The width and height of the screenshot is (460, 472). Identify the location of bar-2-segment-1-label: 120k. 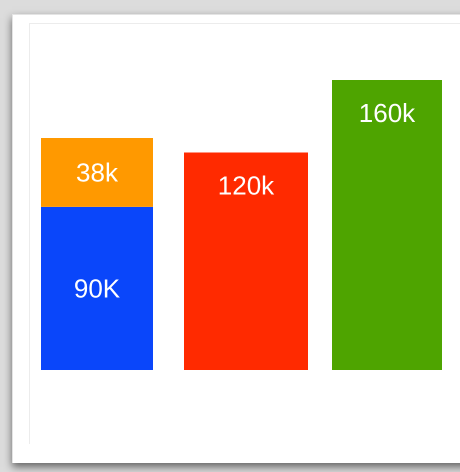
(246, 186).